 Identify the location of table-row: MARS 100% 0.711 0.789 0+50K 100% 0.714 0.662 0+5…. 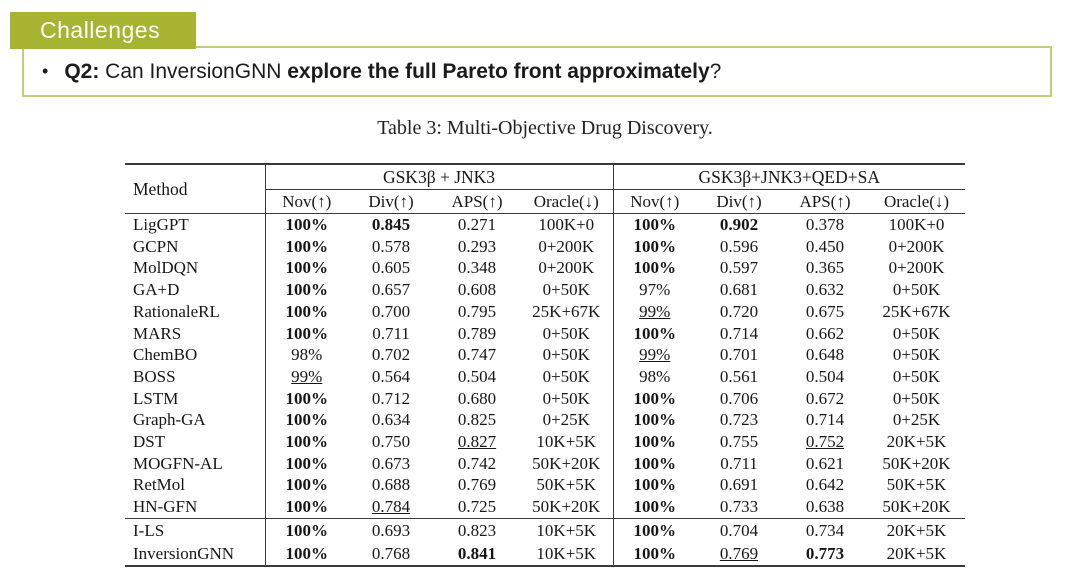
(545, 333).